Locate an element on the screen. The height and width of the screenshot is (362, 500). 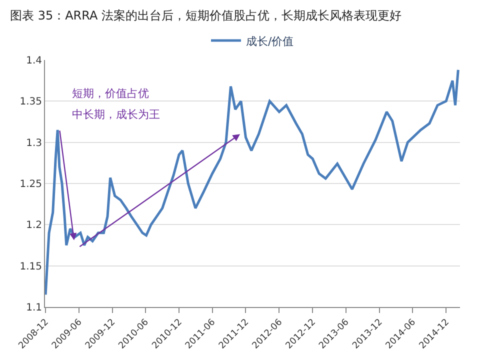
y-tick-label: 1.1 is located at coordinates (34, 308).